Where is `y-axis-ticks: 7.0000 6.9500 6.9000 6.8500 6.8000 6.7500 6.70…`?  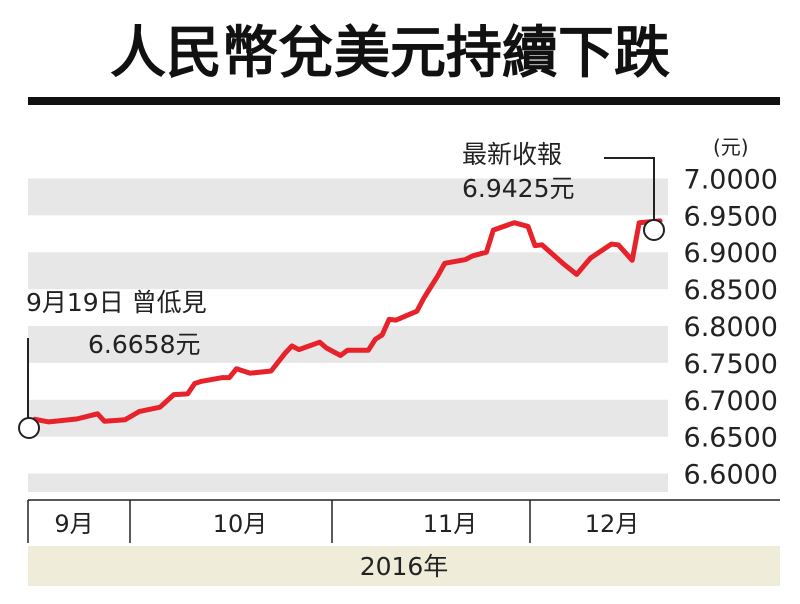 y-axis-ticks: 7.0000 6.9500 6.9000 6.8500 6.8000 6.7500 6.70… is located at coordinates (731, 327).